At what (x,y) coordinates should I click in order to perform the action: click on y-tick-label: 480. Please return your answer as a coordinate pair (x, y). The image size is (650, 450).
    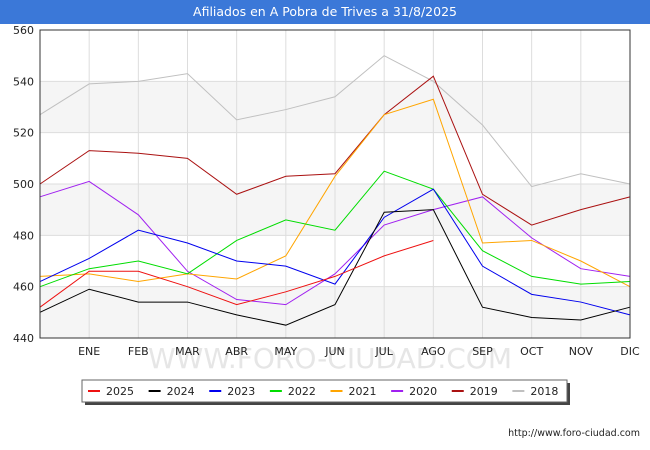
    Looking at the image, I should click on (23, 235).